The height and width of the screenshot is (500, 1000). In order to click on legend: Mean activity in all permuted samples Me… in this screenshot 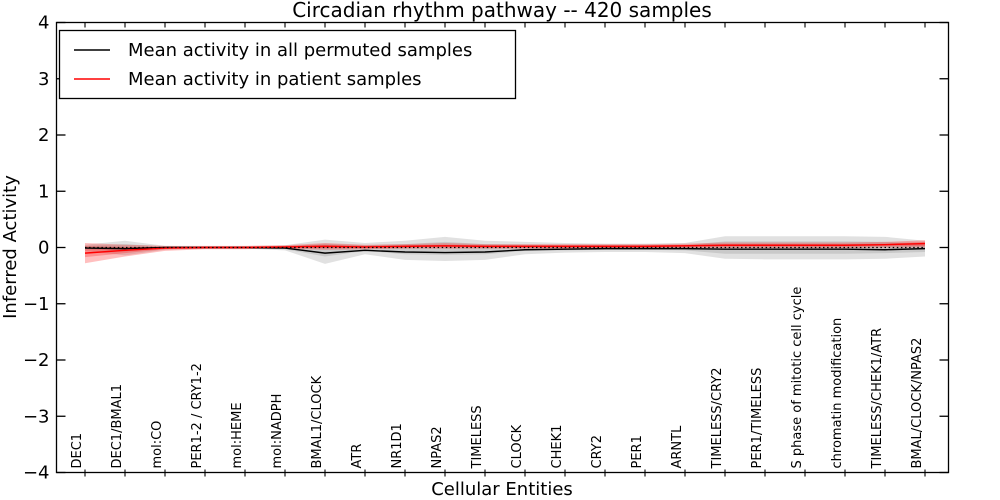, I will do `click(287, 64)`.